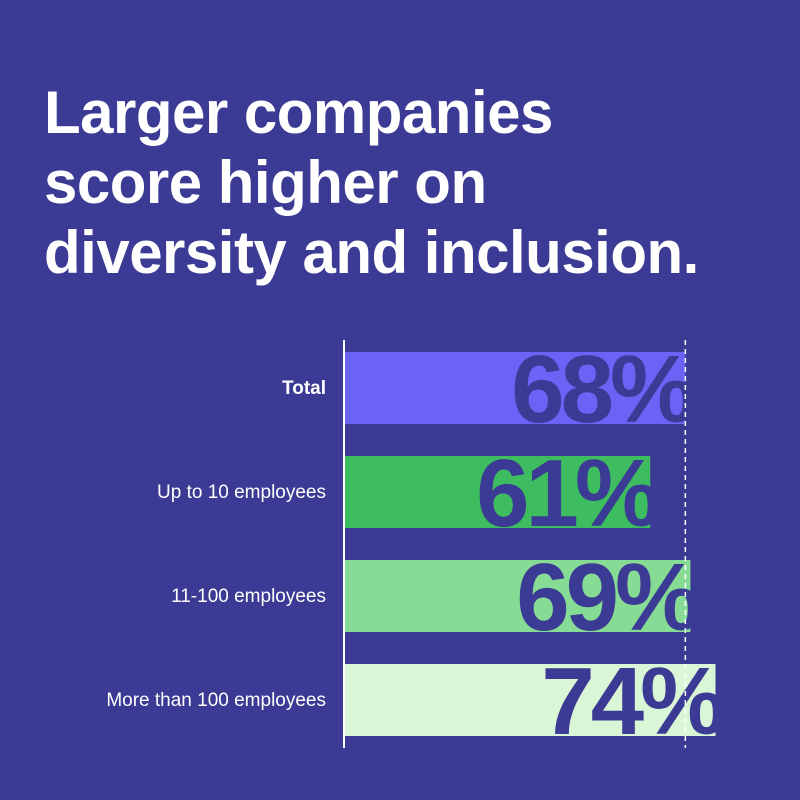 This screenshot has width=800, height=800. What do you see at coordinates (298, 112) in the screenshot?
I see `title-line: Larger companies` at bounding box center [298, 112].